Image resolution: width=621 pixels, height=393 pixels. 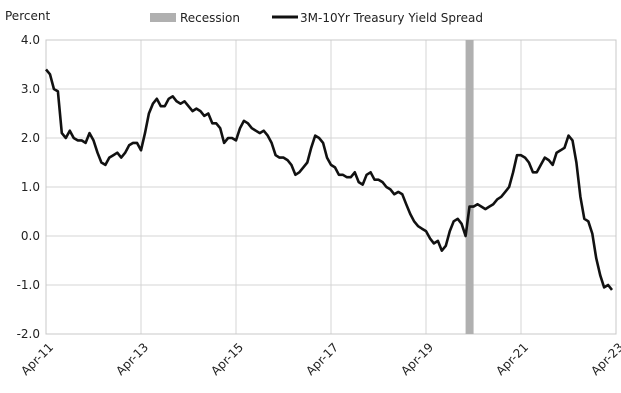 I want to click on y-axis-ticks: 4.0 3.0 2.0 1.0 0.0 -1.0 -2.0, so click(x=28, y=187).